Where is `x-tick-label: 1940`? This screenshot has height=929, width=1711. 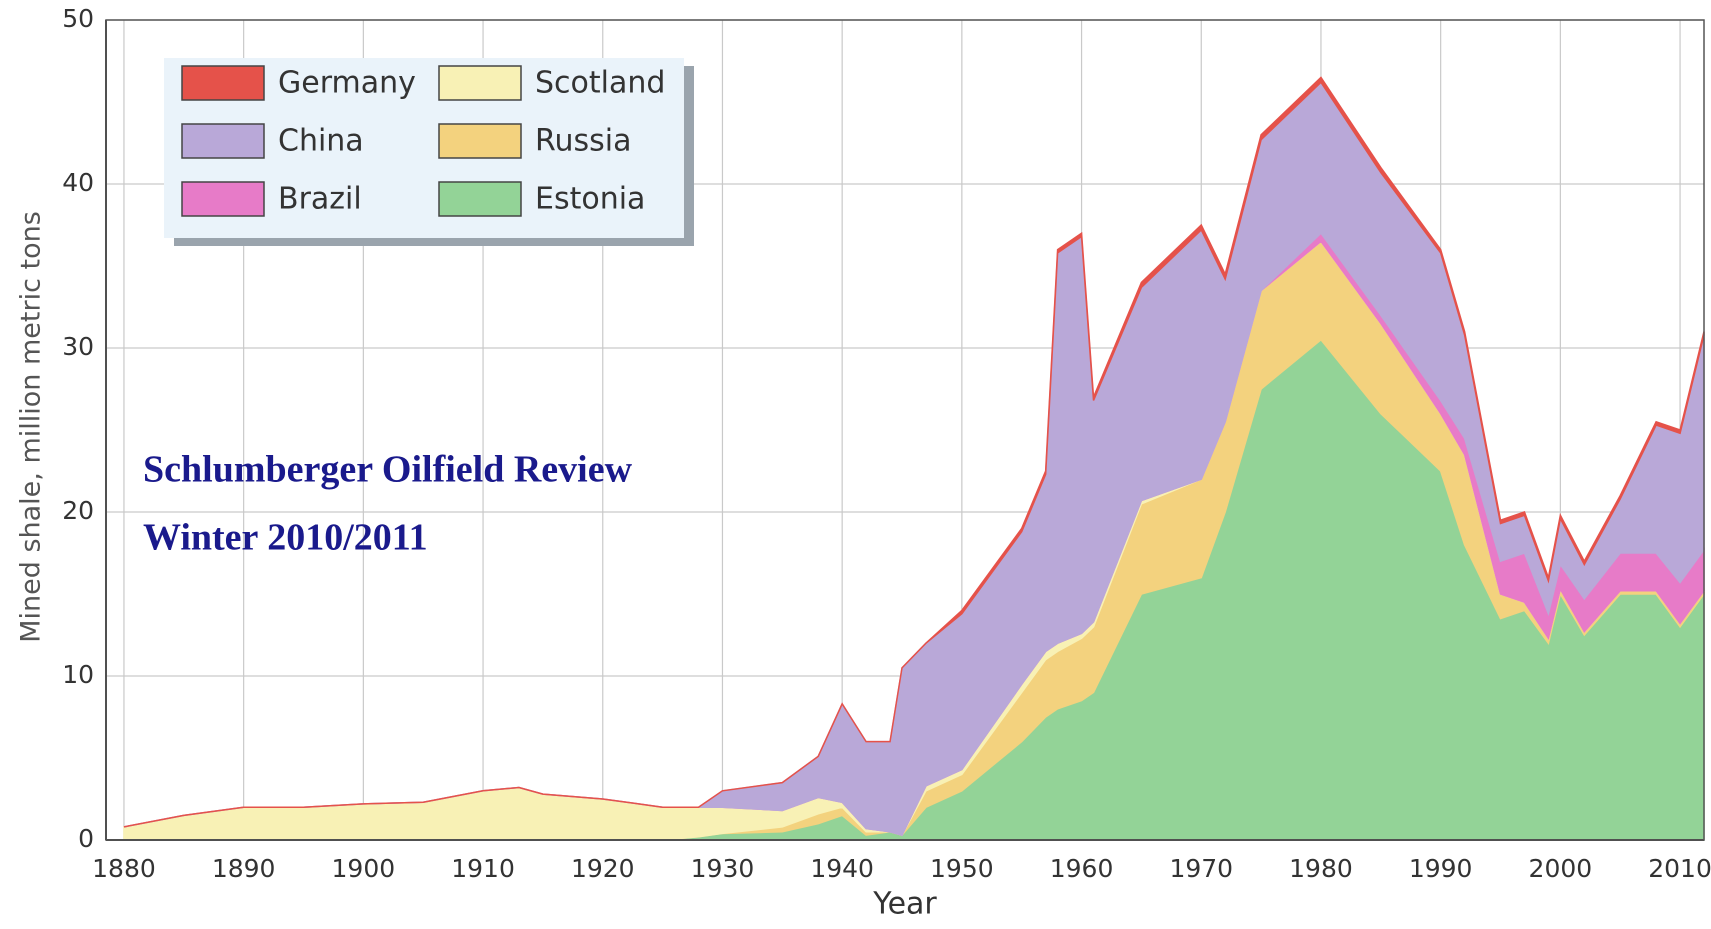
x-tick-label: 1940 is located at coordinates (842, 868).